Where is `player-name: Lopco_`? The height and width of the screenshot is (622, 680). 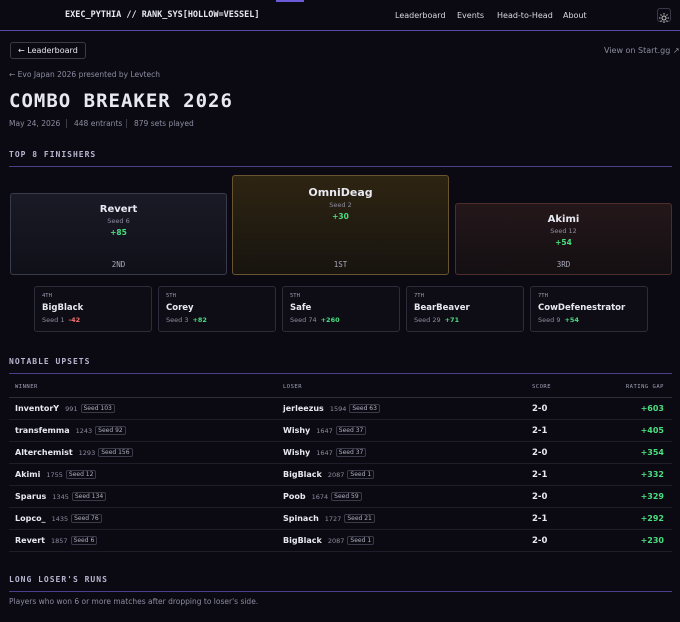 player-name: Lopco_ is located at coordinates (30, 518).